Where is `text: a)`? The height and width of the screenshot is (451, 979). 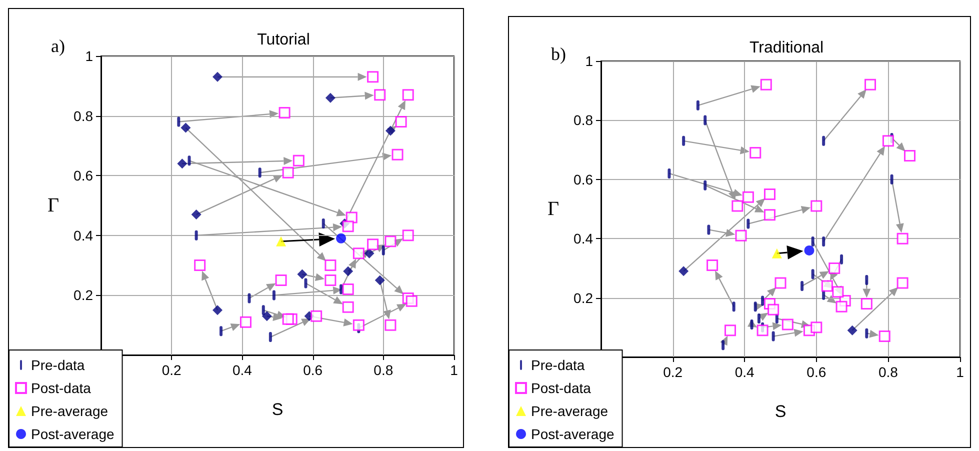 text: a) is located at coordinates (58, 46).